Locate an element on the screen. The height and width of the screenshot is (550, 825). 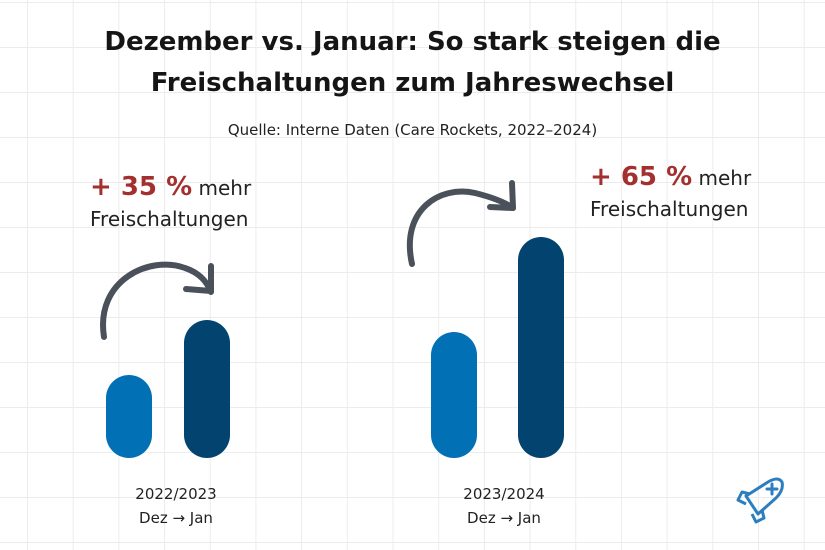
bar-jan-2023-2024 is located at coordinates (541, 347).